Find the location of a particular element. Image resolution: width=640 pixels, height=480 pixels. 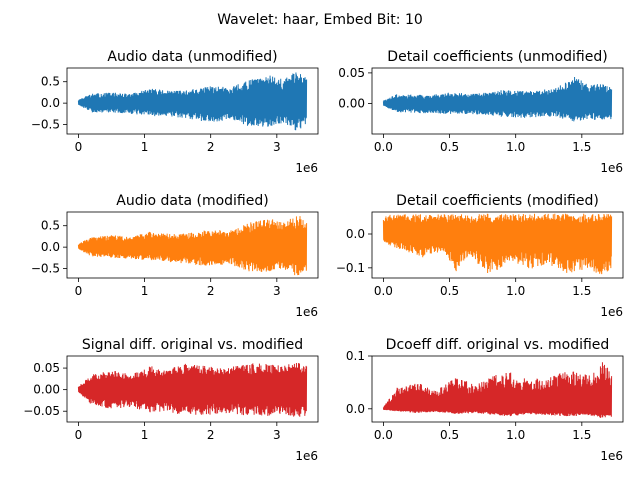

subplot-title: Audio data (unmodified) is located at coordinates (192, 57).